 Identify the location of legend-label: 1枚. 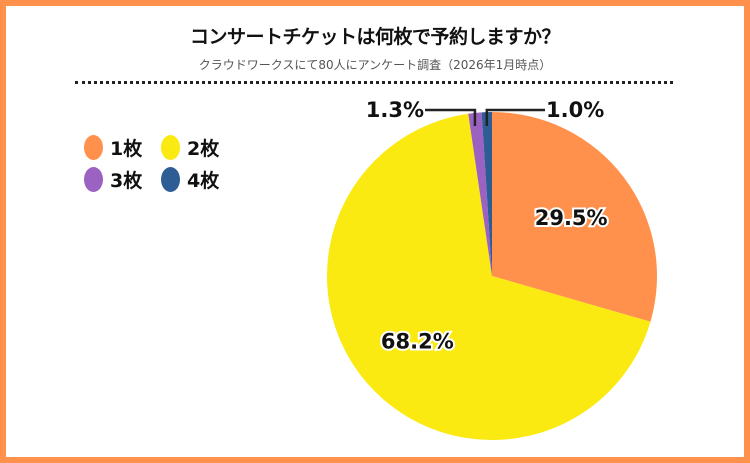
(126, 149).